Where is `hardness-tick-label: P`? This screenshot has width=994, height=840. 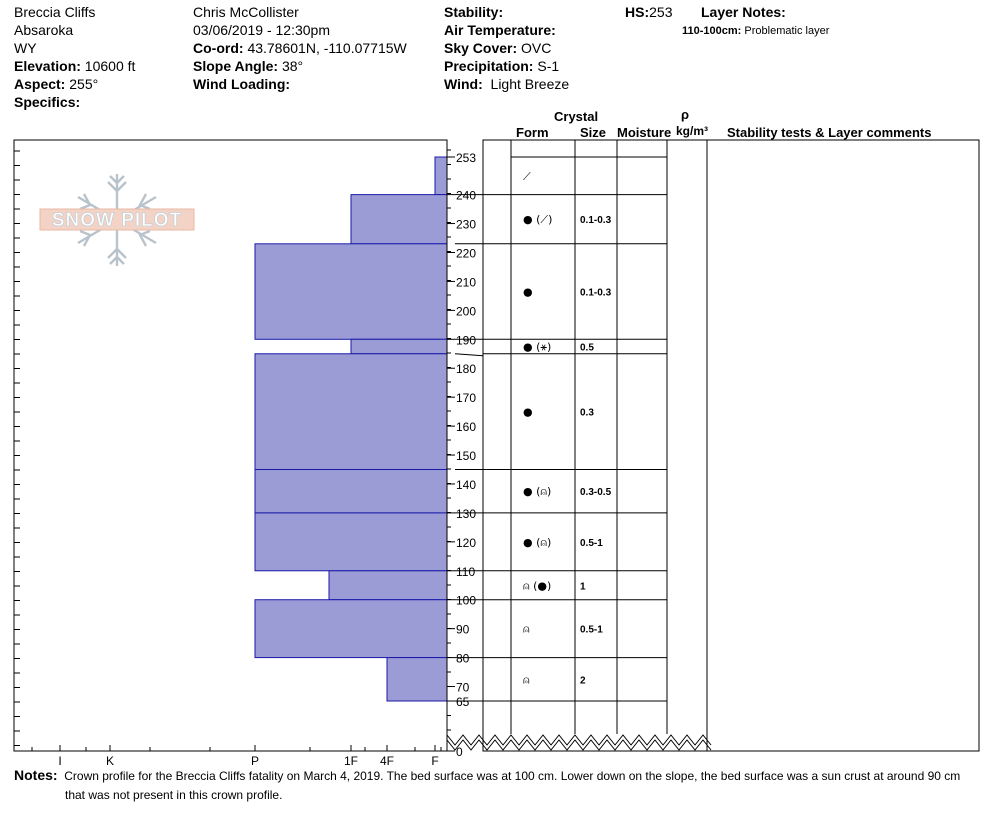 hardness-tick-label: P is located at coordinates (255, 761).